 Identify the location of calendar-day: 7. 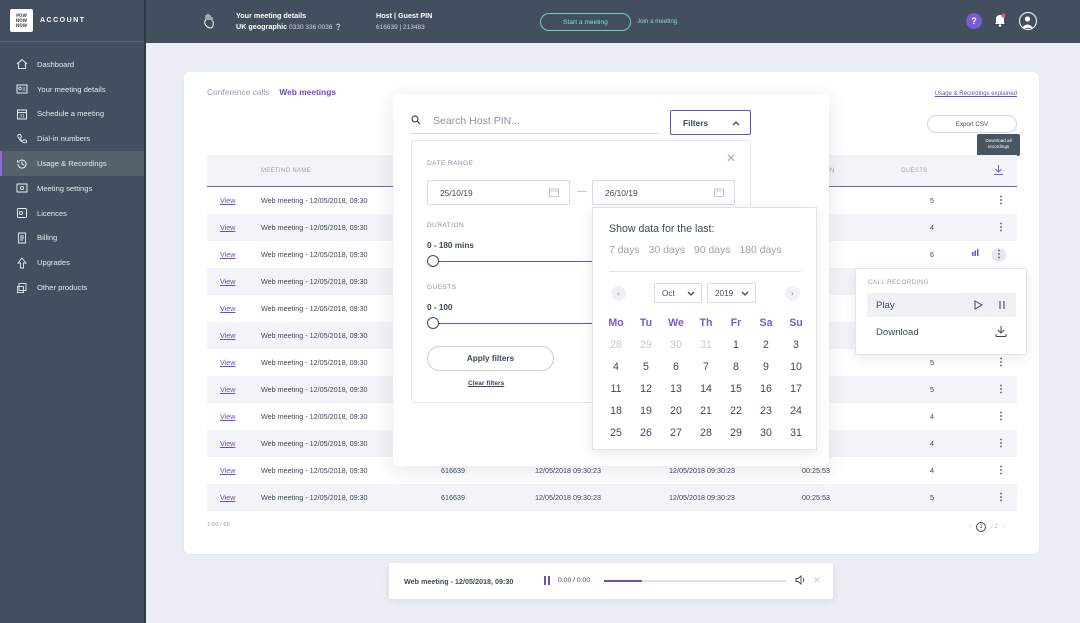
(706, 367).